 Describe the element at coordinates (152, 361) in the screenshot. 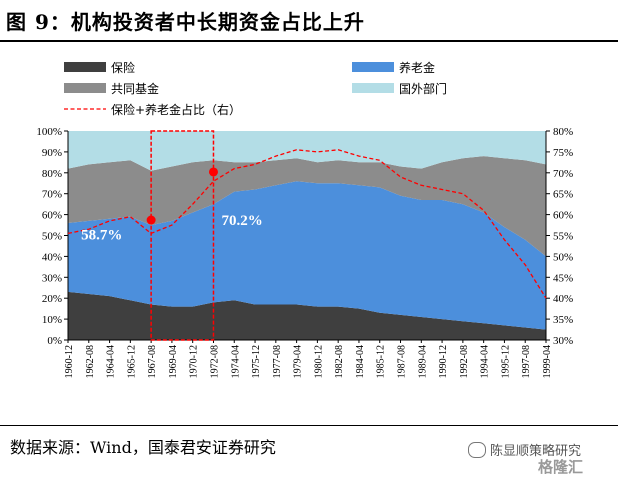

I see `x-tick-label: 1967-08` at that location.